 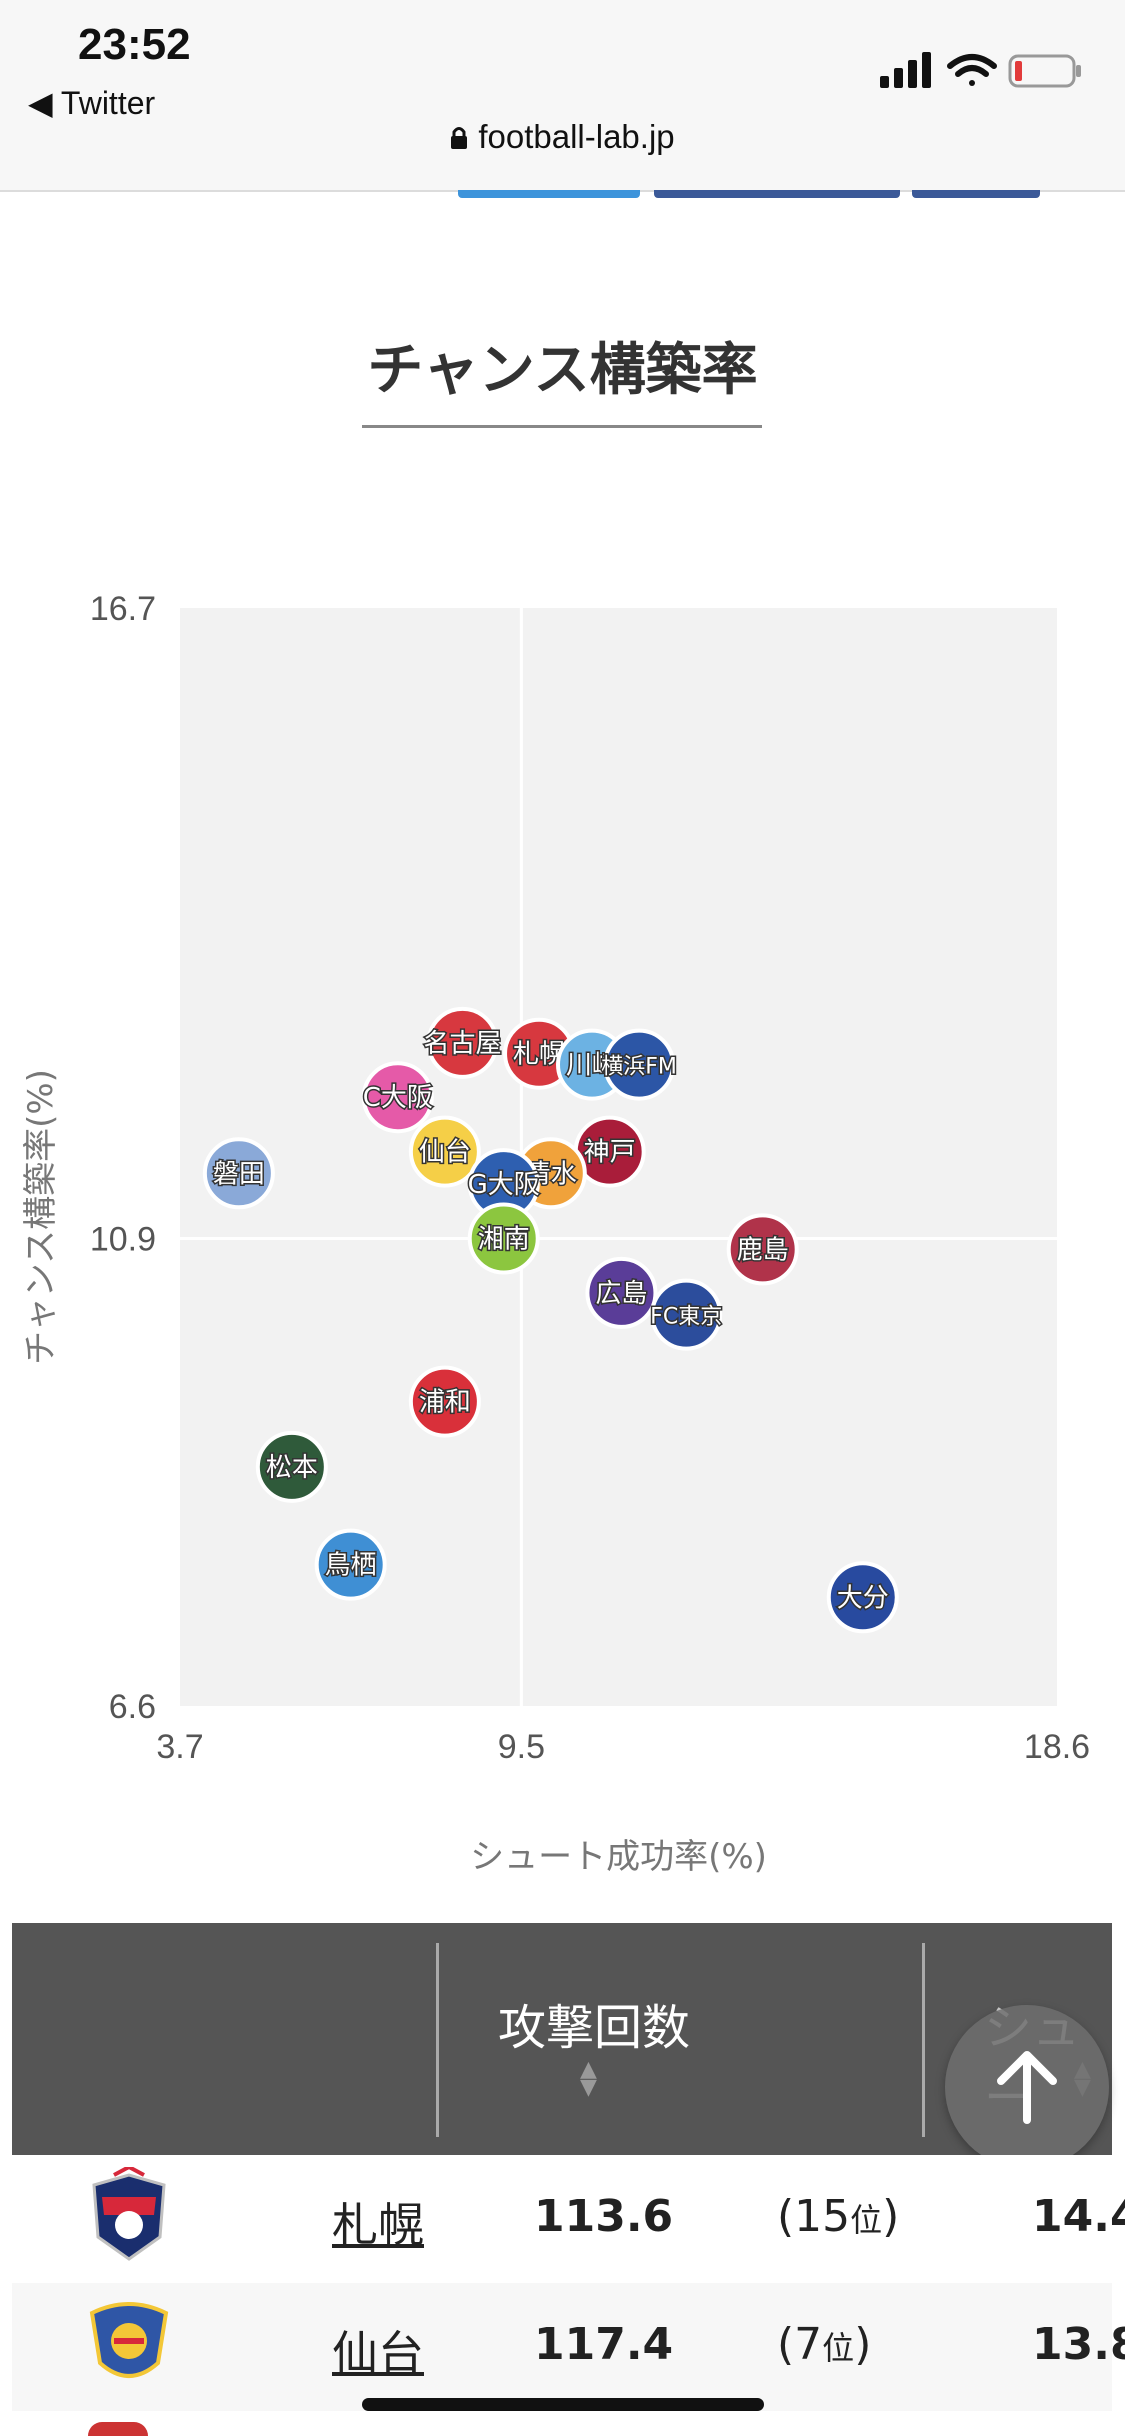 What do you see at coordinates (563, 2404) in the screenshot?
I see `home-indicator` at bounding box center [563, 2404].